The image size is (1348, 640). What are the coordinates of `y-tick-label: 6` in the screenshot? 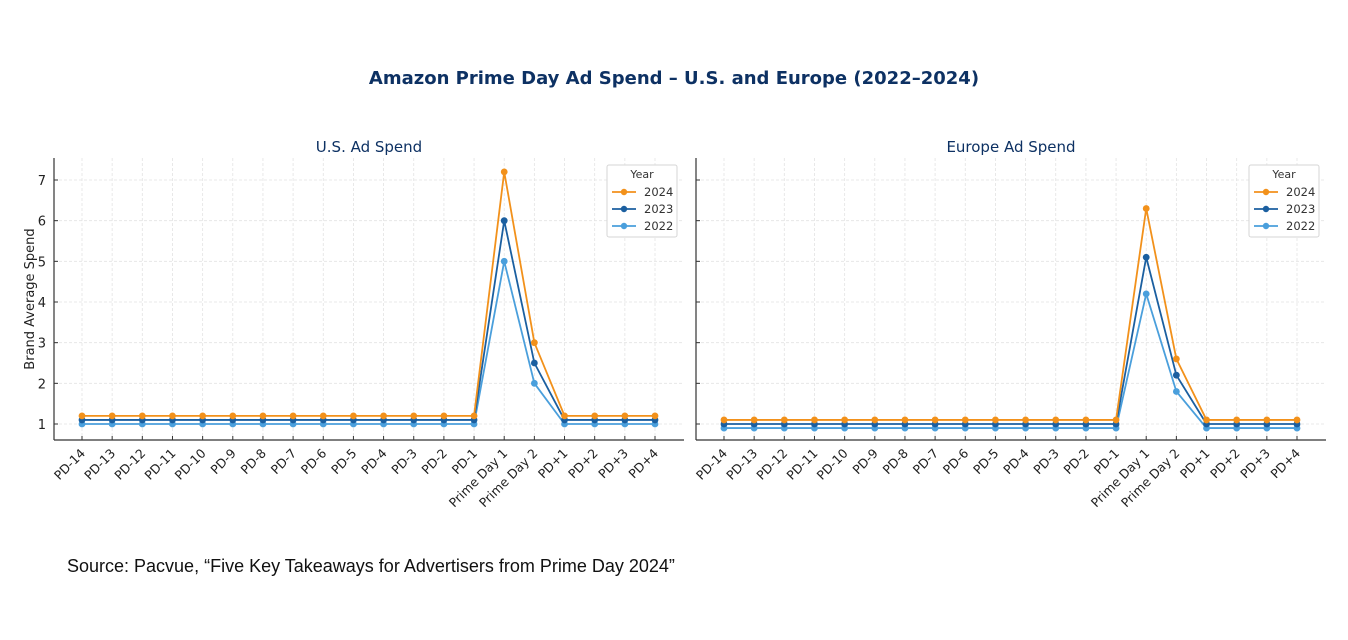 It's located at (42, 222).